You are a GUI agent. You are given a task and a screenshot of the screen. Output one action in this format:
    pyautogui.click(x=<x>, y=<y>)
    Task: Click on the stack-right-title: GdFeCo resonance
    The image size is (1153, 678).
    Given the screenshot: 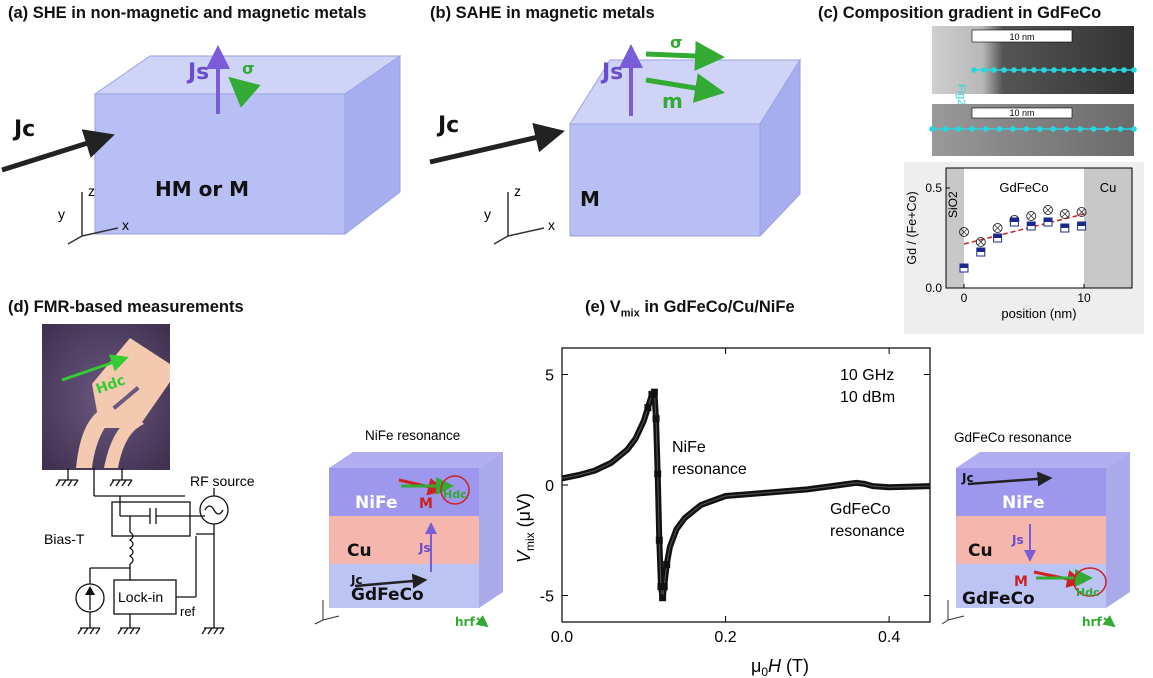 What is the action you would take?
    pyautogui.click(x=1013, y=437)
    